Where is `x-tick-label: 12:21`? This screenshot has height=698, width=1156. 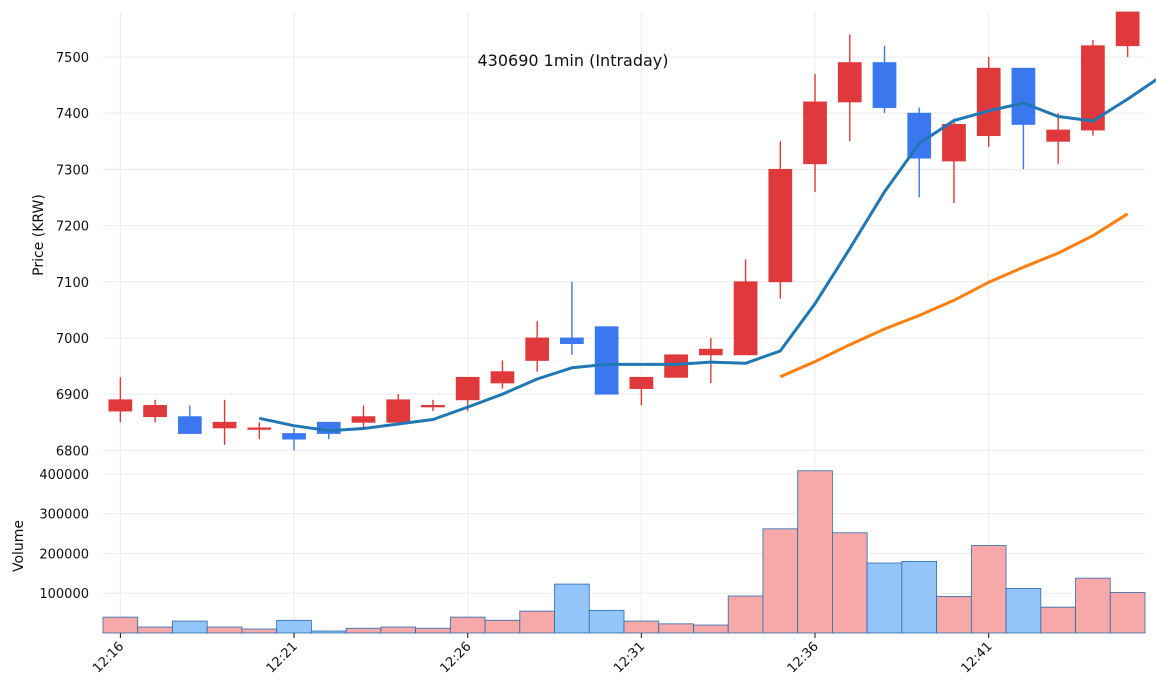 x-tick-label: 12:21 is located at coordinates (282, 657).